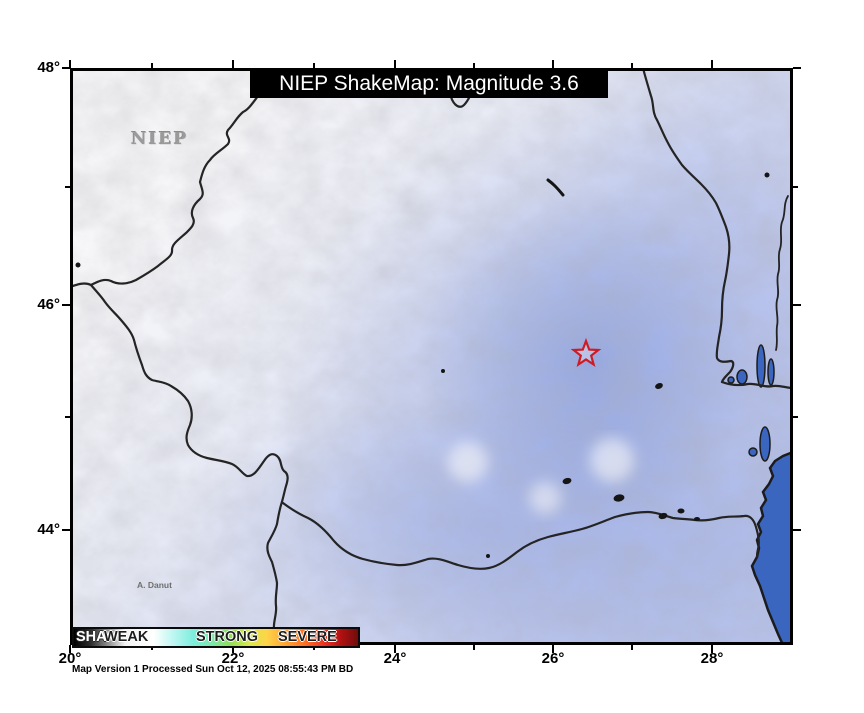 This screenshot has height=713, width=864. I want to click on border-danube-lower, so click(756, 385).